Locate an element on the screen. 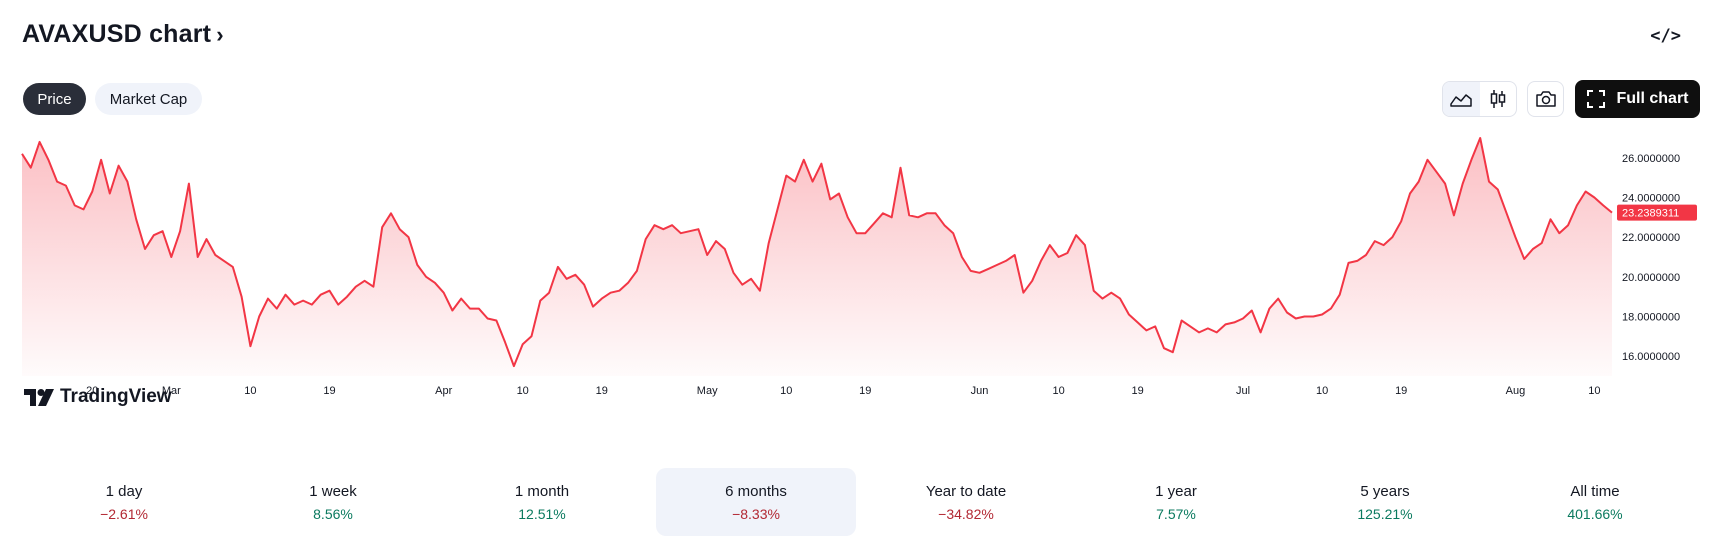 This screenshot has height=542, width=1717. area-chart-button is located at coordinates (1461, 99).